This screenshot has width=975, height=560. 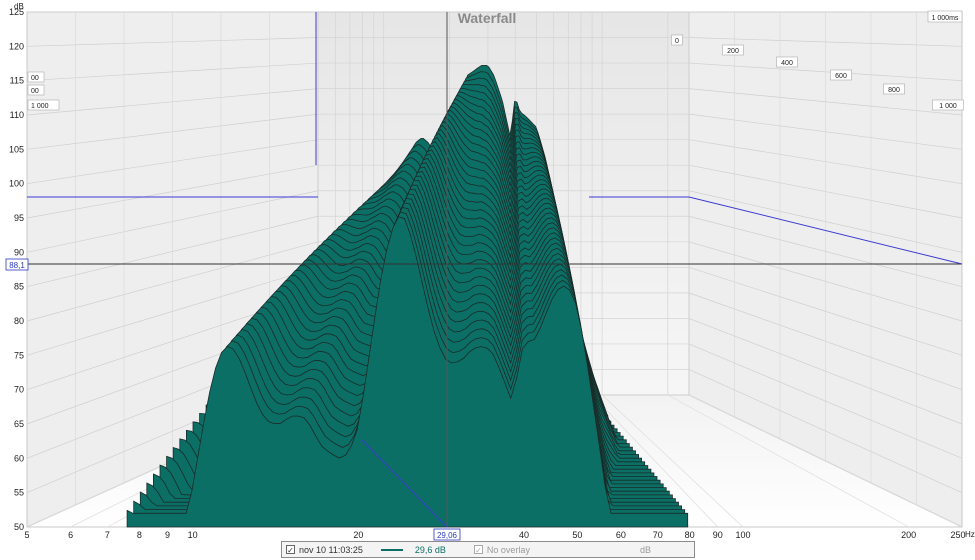 I want to click on left-depth-label: 1 000, so click(x=40, y=106).